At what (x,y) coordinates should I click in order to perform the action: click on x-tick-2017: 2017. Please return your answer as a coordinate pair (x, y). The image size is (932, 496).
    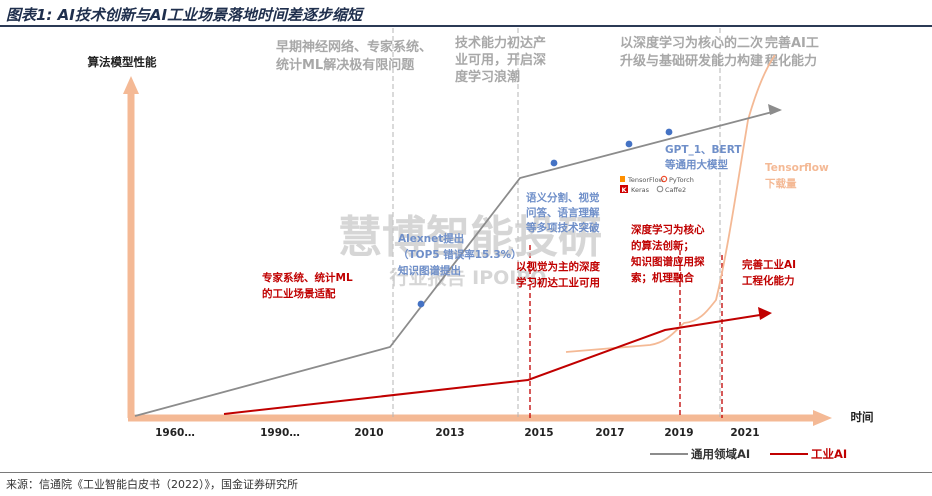
    Looking at the image, I should click on (609, 433).